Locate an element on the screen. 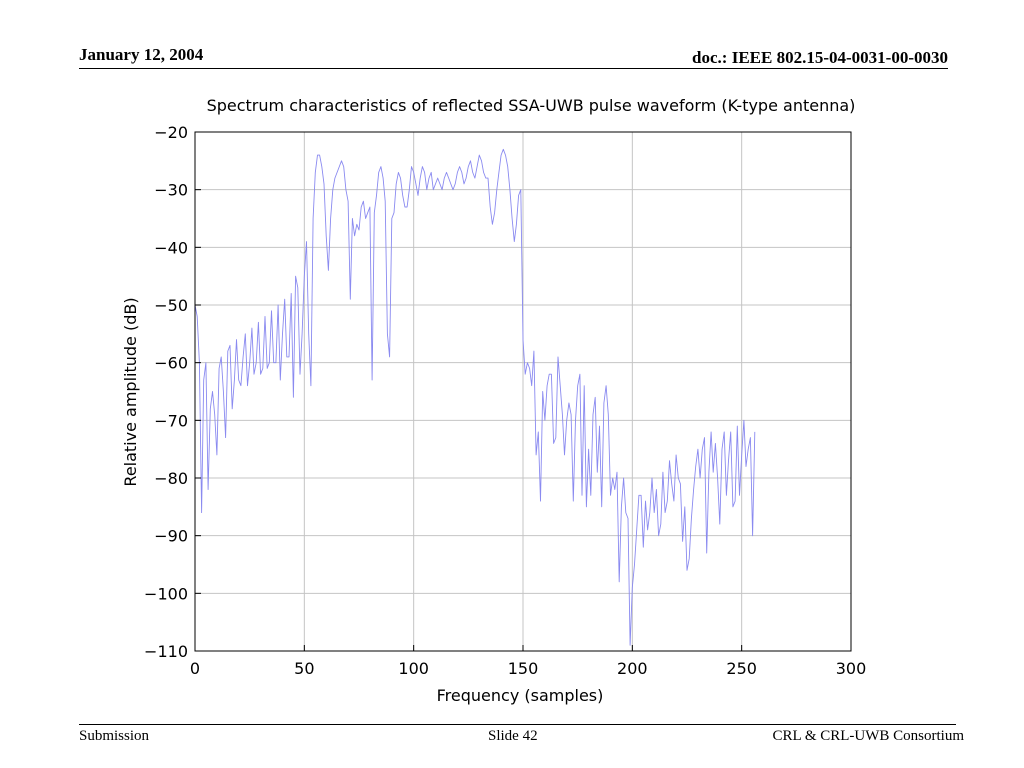  x-tick-label: 150 is located at coordinates (523, 668).